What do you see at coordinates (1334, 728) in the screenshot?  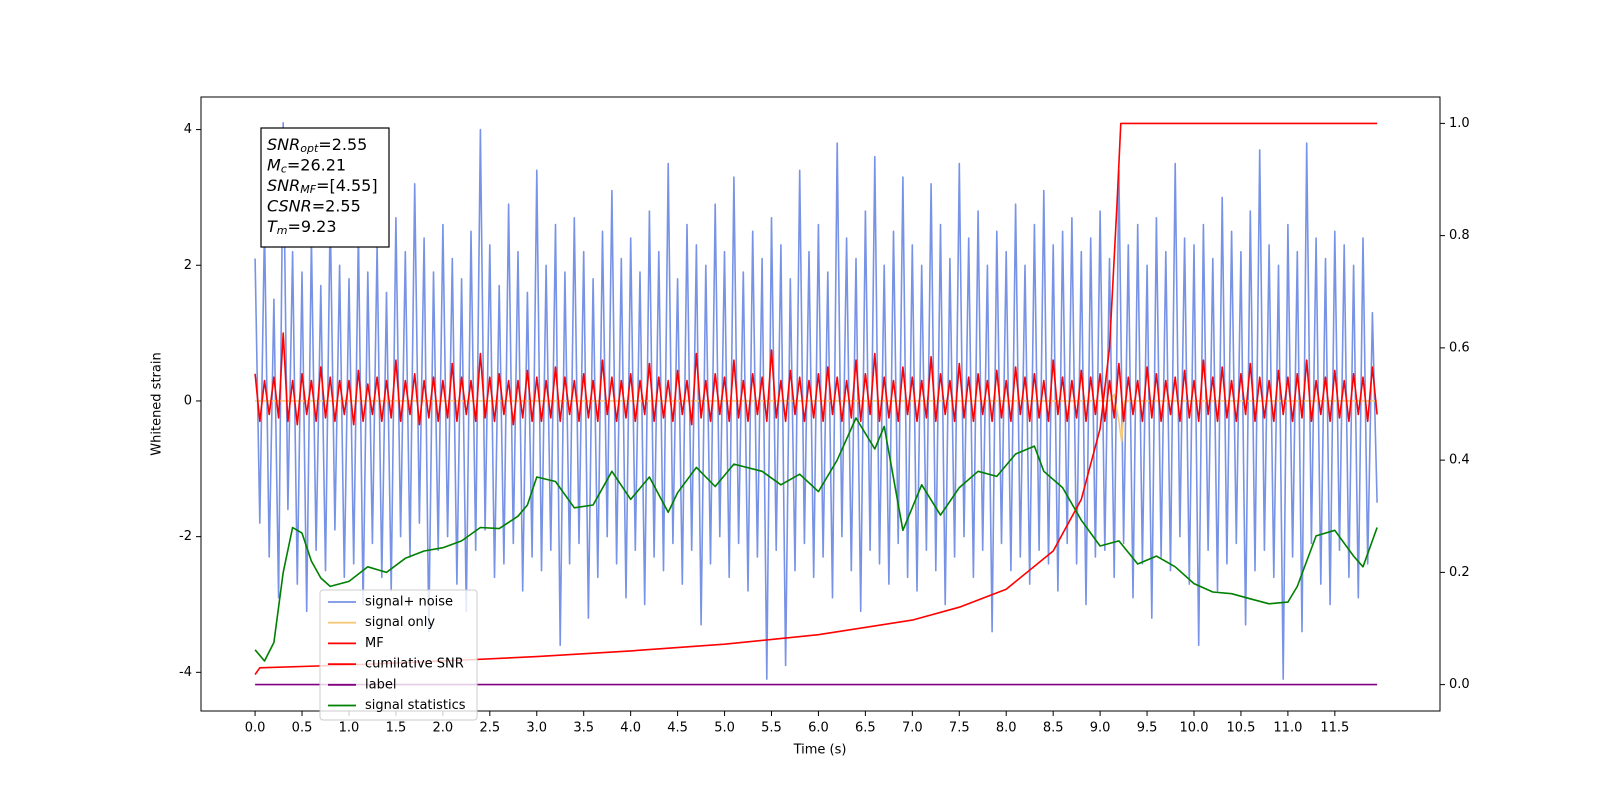 I see `x-tick-label: 11.5` at bounding box center [1334, 728].